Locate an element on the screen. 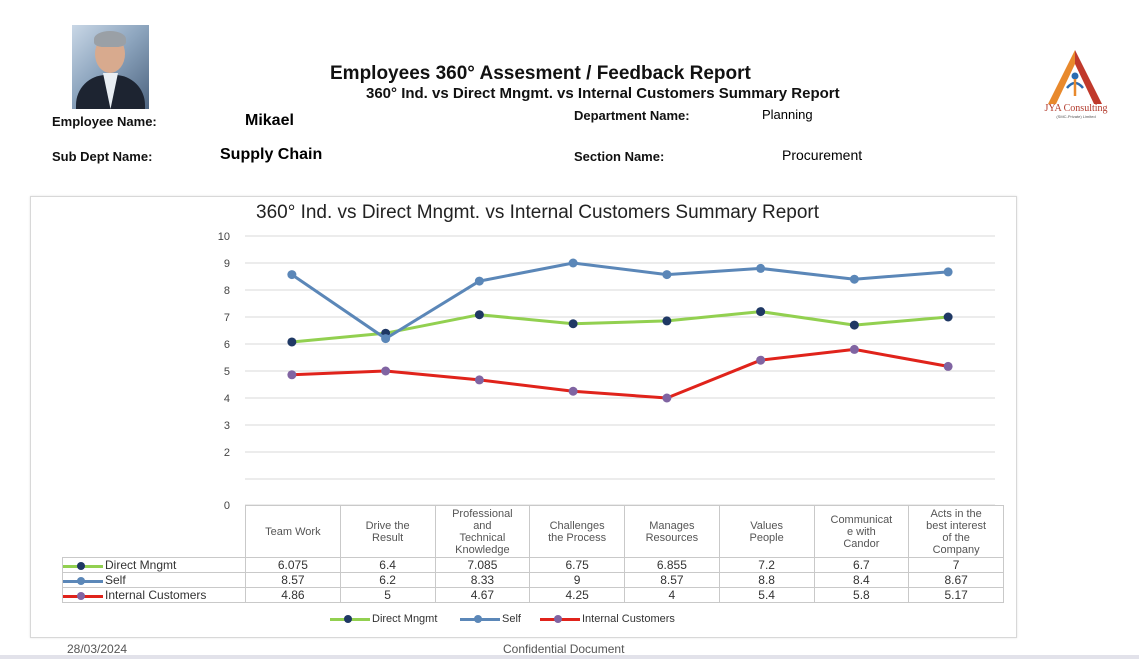  data-label: 6.075 is located at coordinates (293, 565).